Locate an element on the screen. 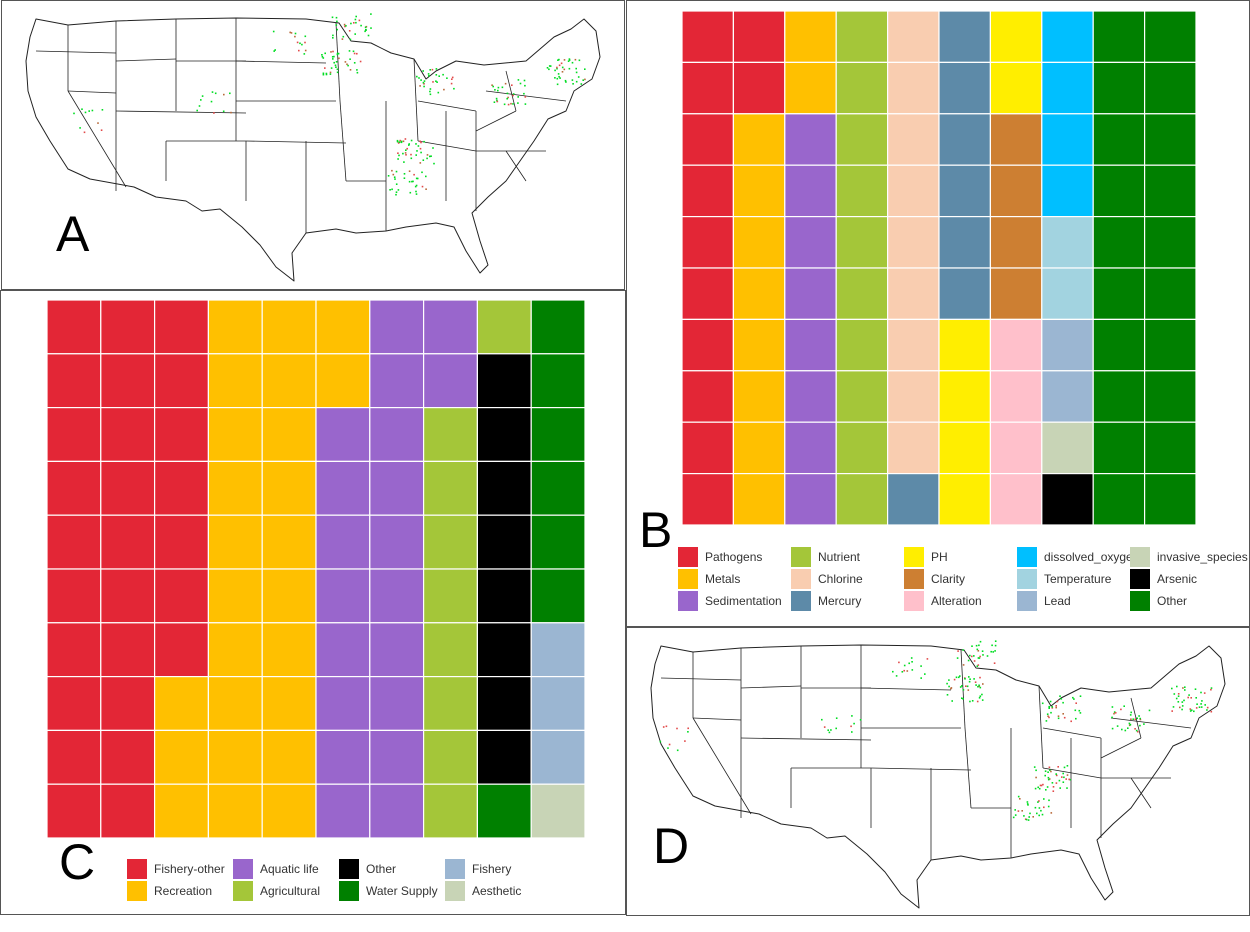 The width and height of the screenshot is (1250, 932). waffle-cell-nutrient is located at coordinates (862, 139).